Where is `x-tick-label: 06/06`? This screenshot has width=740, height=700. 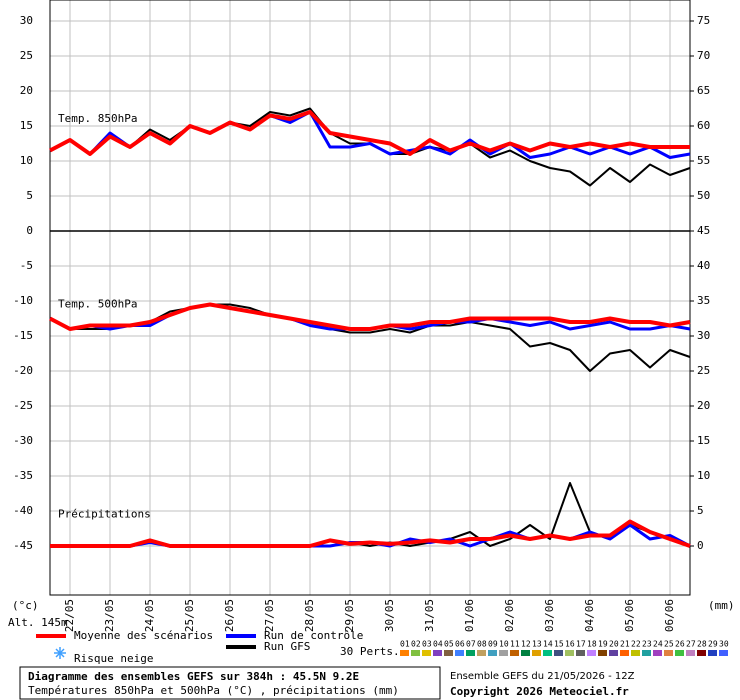 x-tick-label: 06/06 is located at coordinates (669, 615).